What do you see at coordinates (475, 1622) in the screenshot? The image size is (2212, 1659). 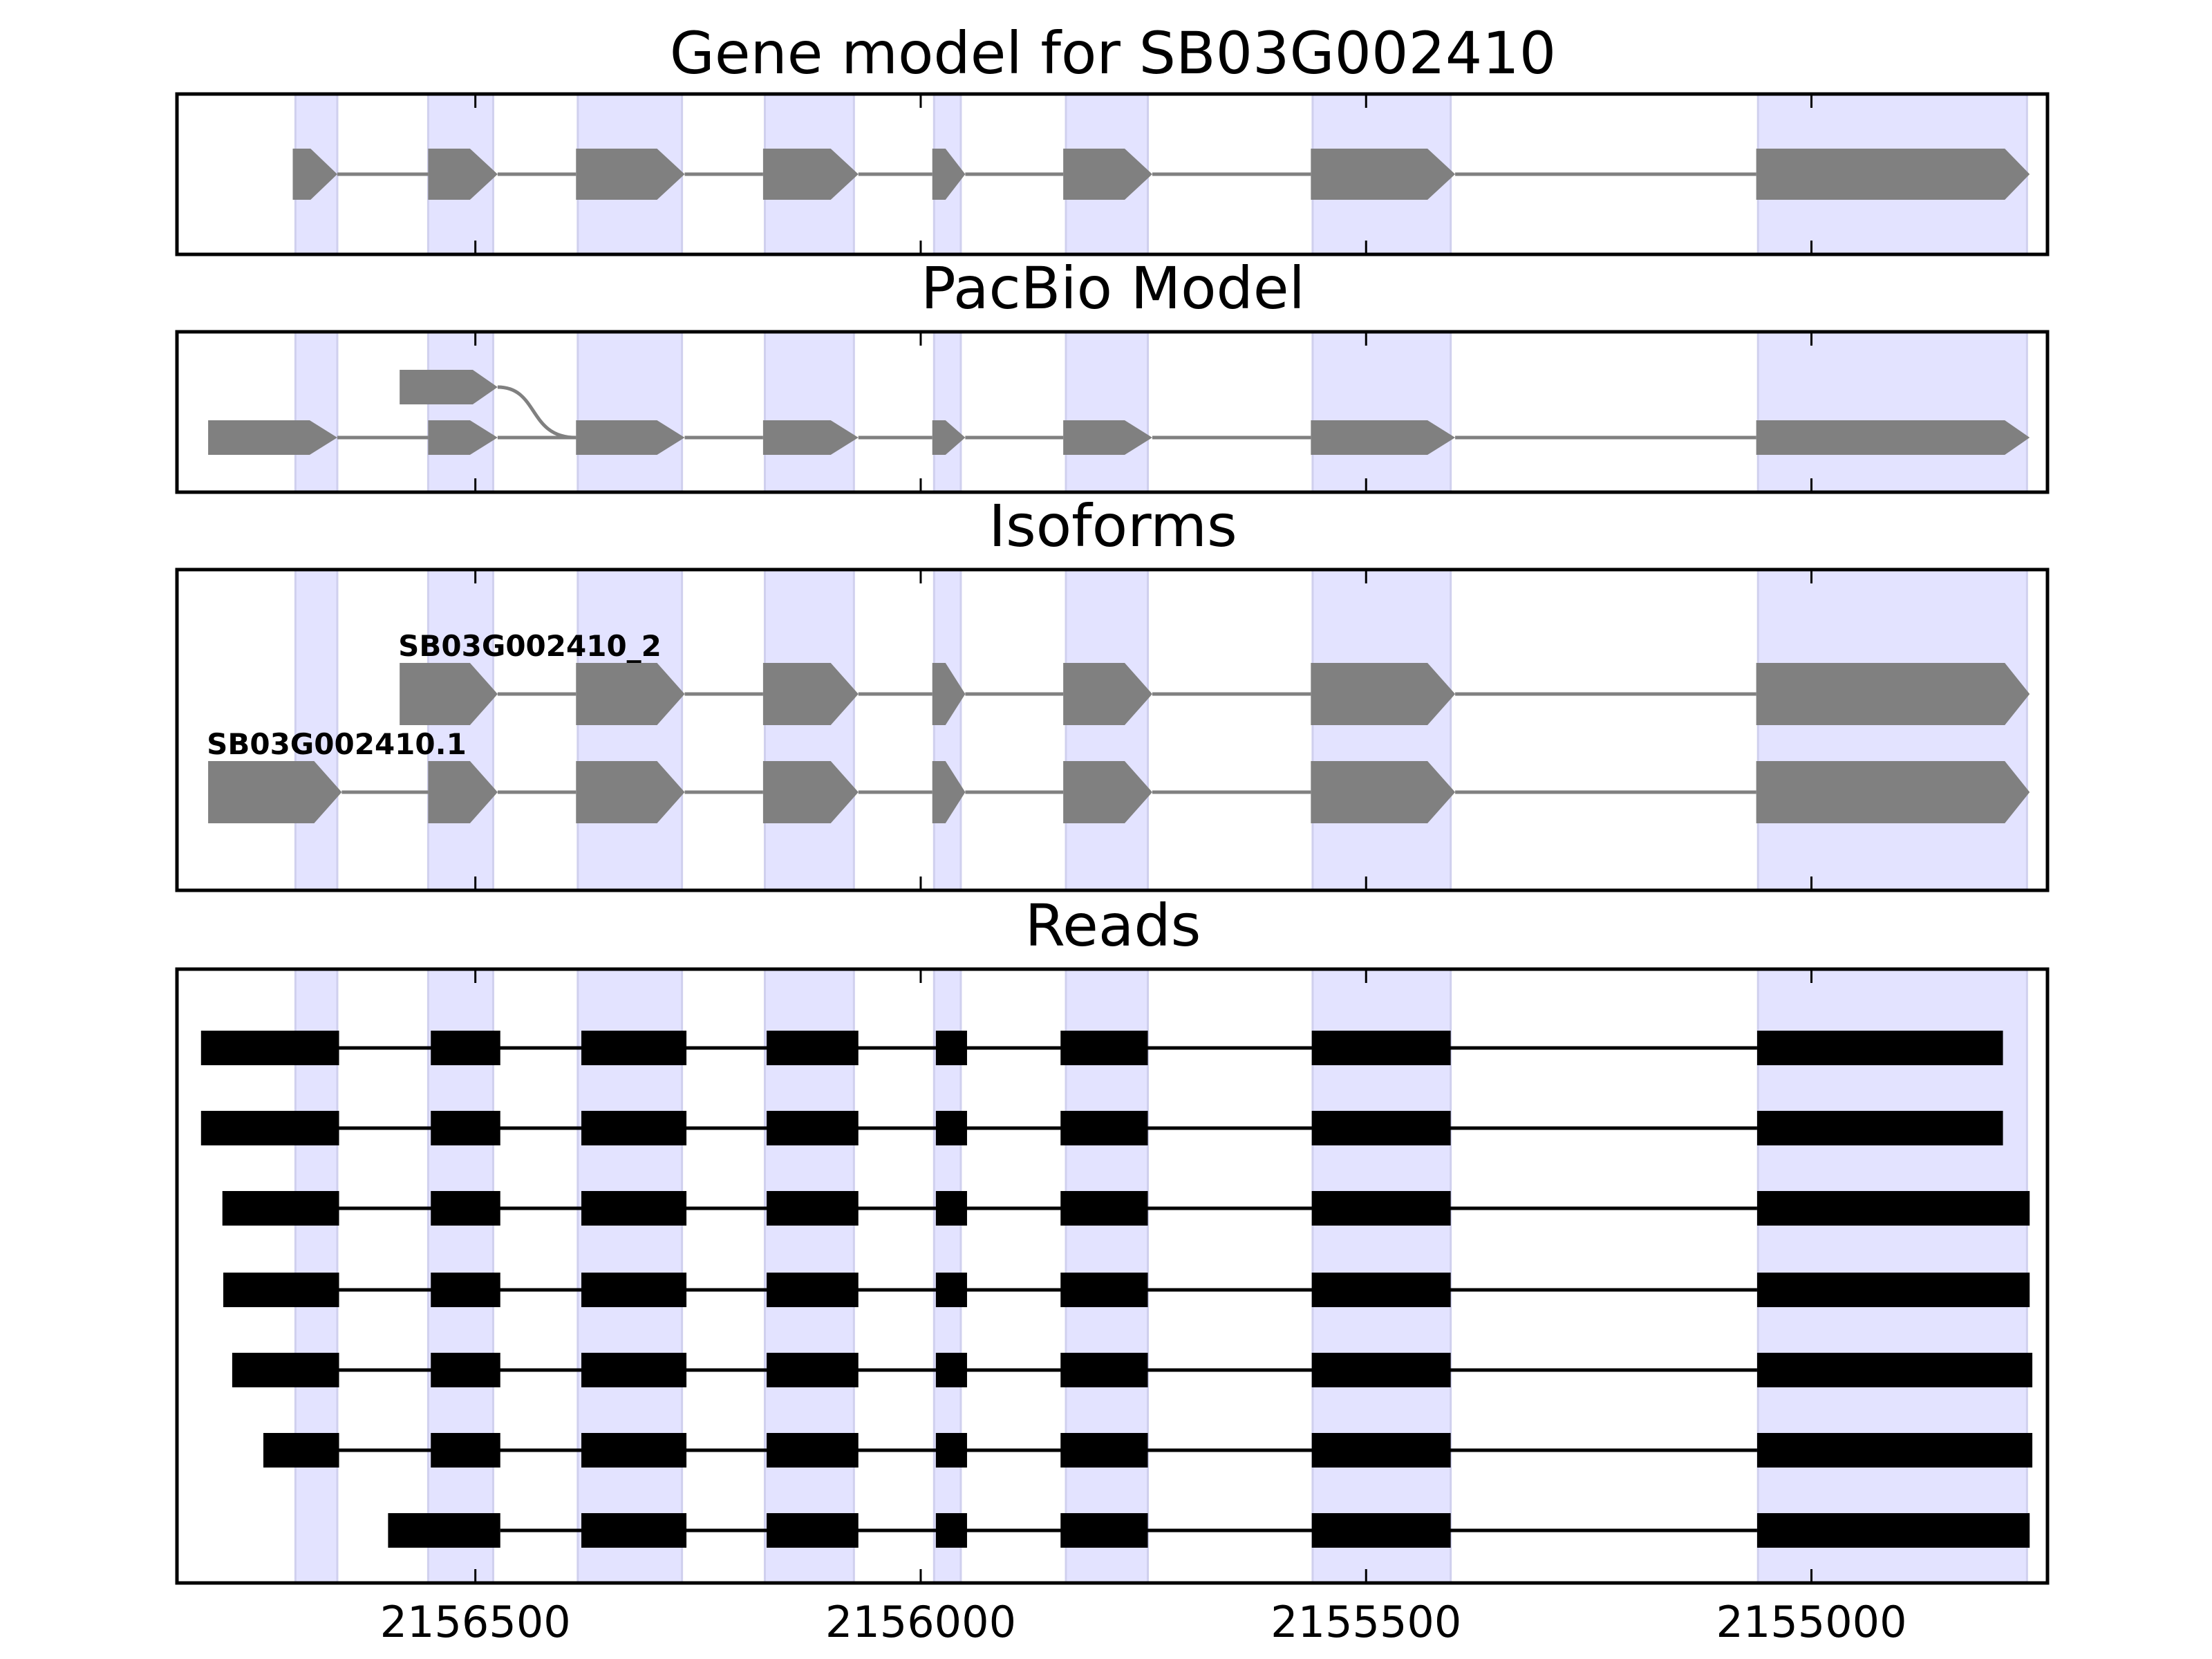 I see `x-tick-label: 2156500` at bounding box center [475, 1622].